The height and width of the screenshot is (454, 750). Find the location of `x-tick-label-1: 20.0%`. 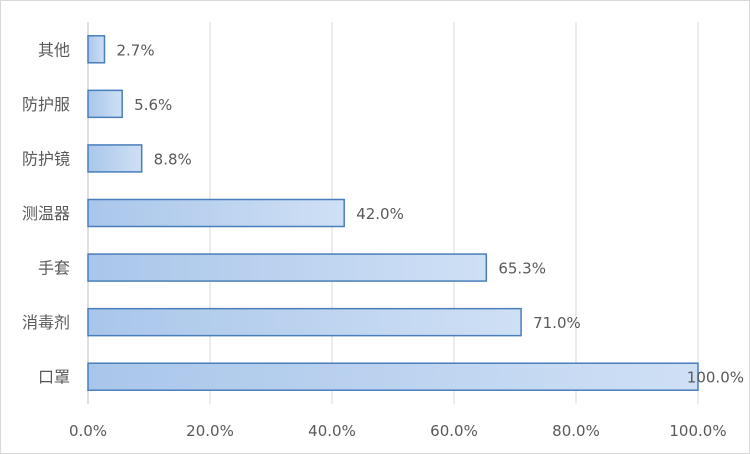

x-tick-label-1: 20.0% is located at coordinates (210, 431).